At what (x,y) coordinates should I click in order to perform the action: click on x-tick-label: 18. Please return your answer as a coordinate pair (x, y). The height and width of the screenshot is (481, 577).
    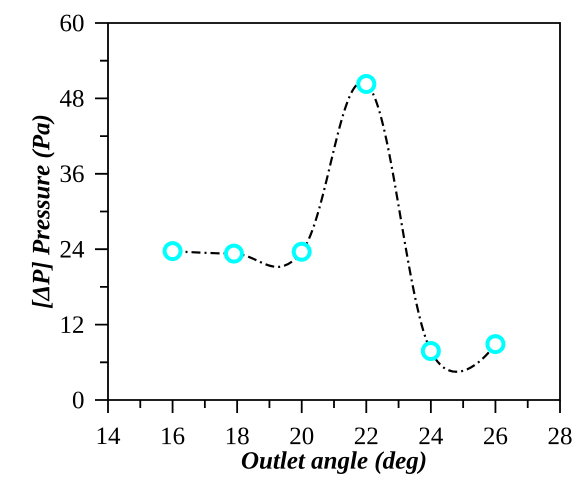
    Looking at the image, I should click on (237, 436).